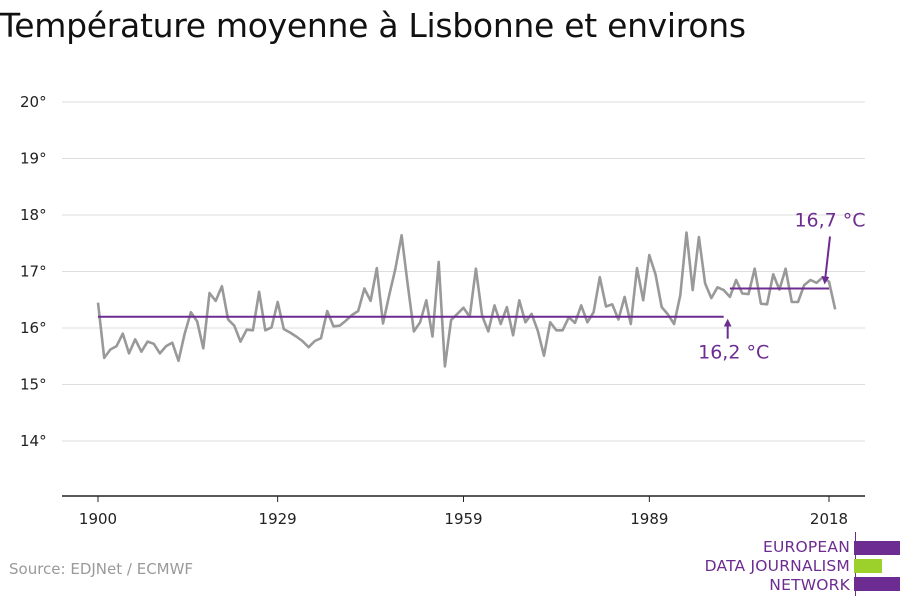 This screenshot has height=600, width=900. I want to click on y-tick-label-15: 15°, so click(33, 385).